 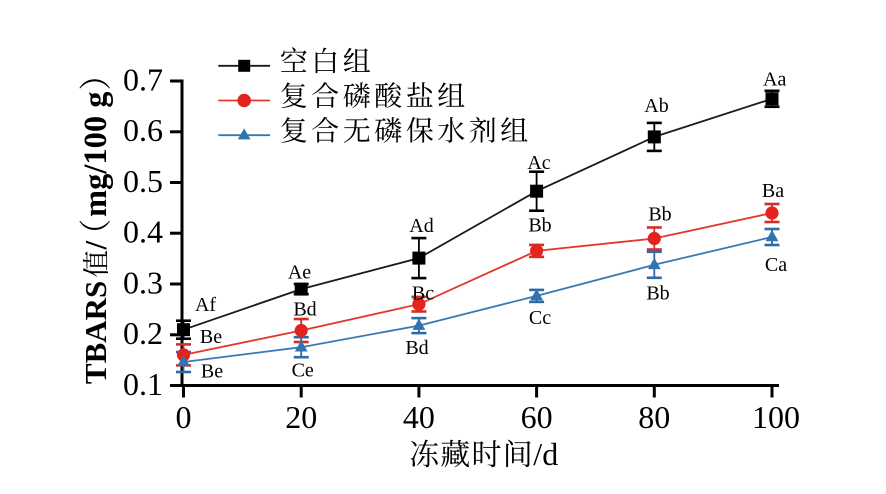 What do you see at coordinates (421, 226) in the screenshot?
I see `svg-text: Ad` at bounding box center [421, 226].